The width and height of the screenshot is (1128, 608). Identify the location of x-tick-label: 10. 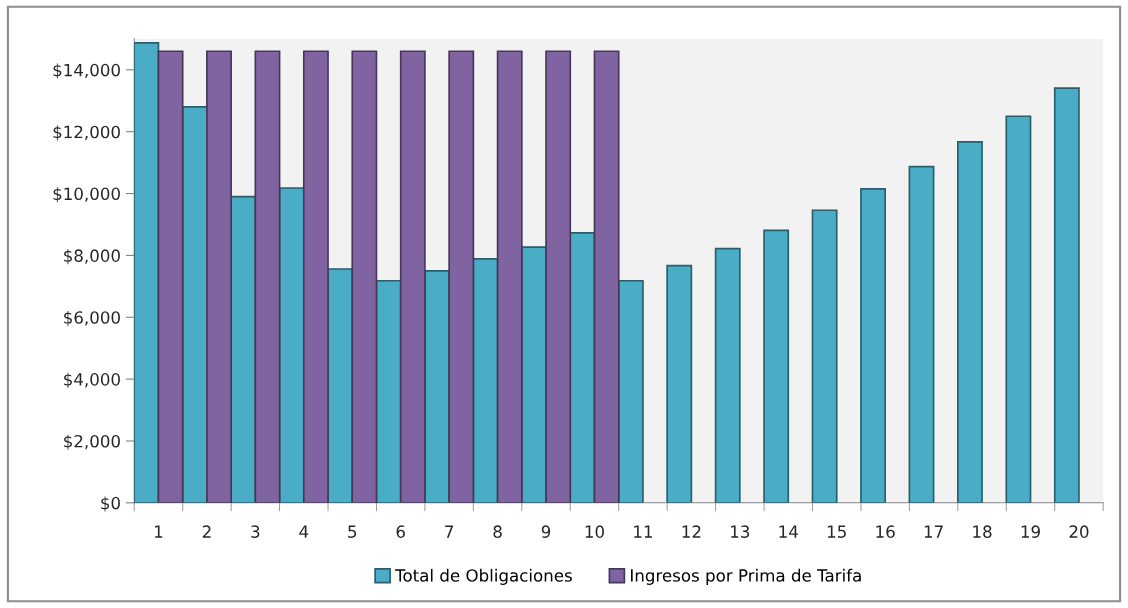
(594, 531).